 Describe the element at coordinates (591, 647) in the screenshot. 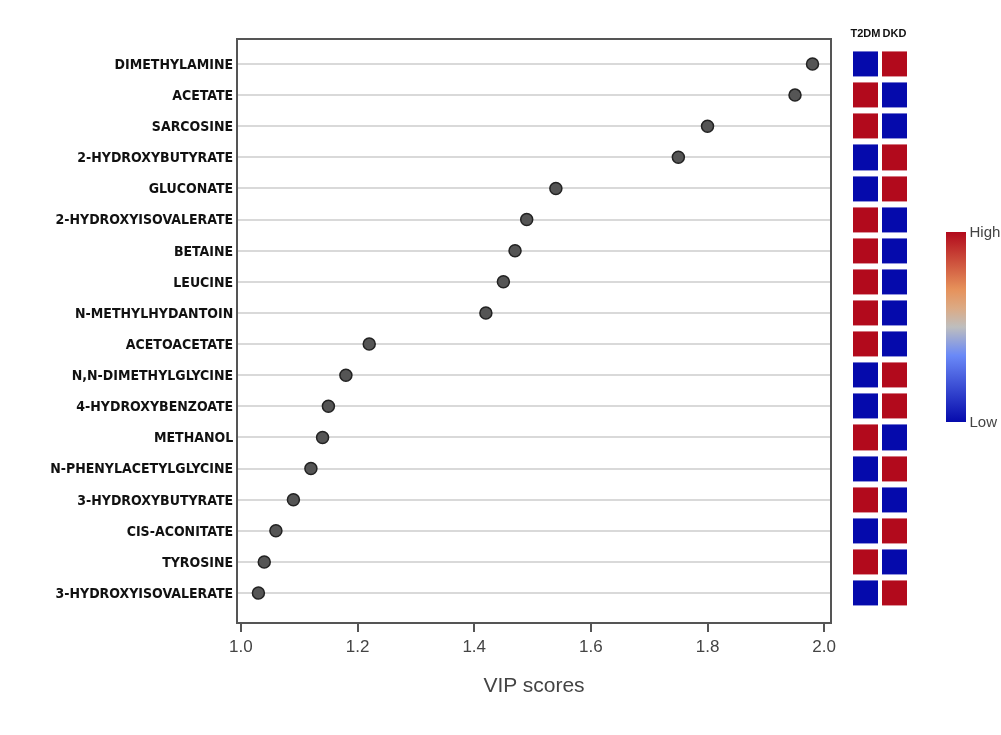

I see `x-tick-label: 1.6` at that location.